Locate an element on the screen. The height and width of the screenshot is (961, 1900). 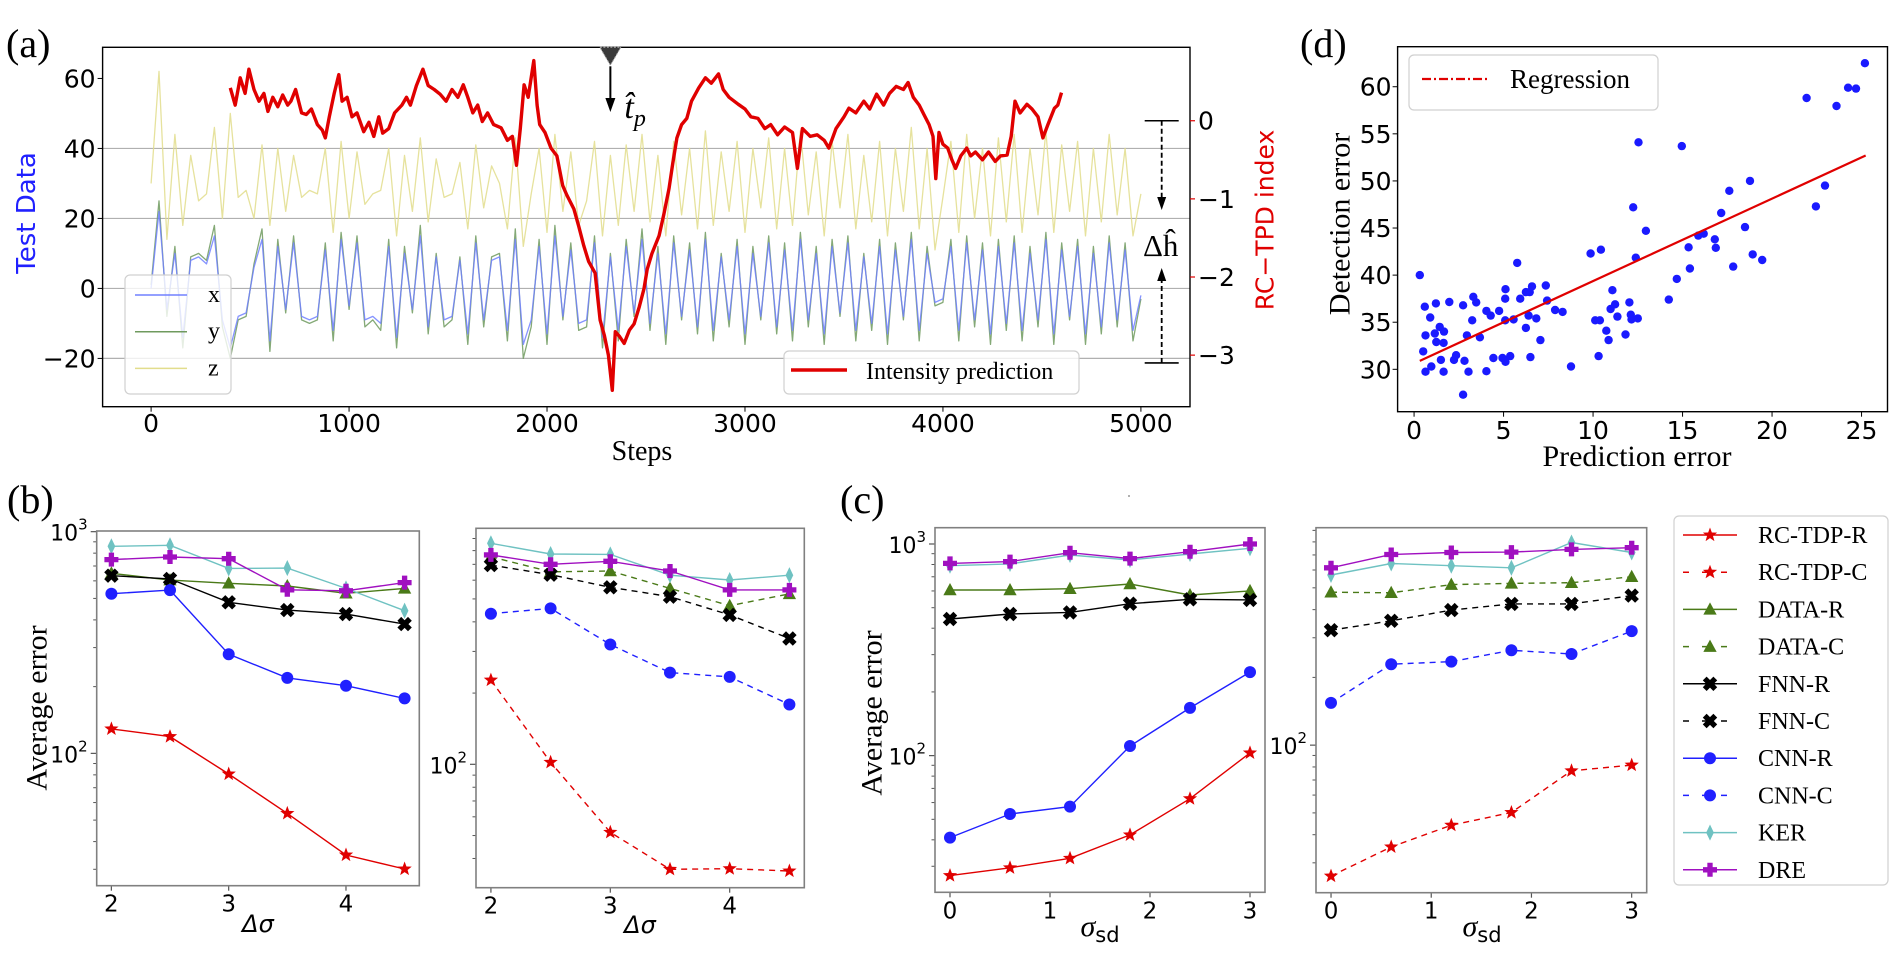
tp-label: t̂p is located at coordinates (634, 110).